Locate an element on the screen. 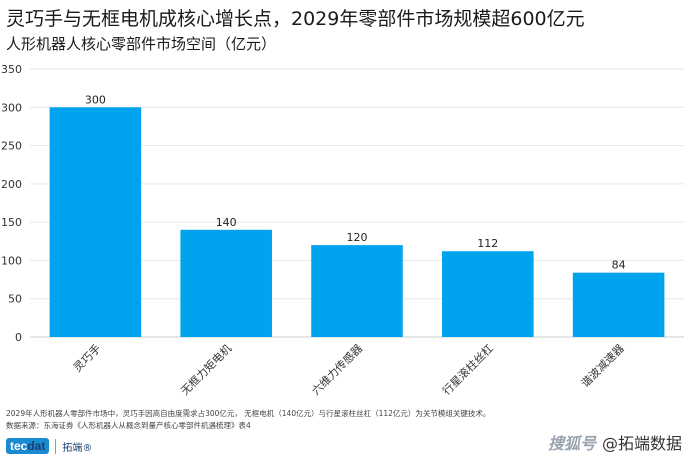 This screenshot has width=690, height=462. y-tick-label: 0 is located at coordinates (18, 337).